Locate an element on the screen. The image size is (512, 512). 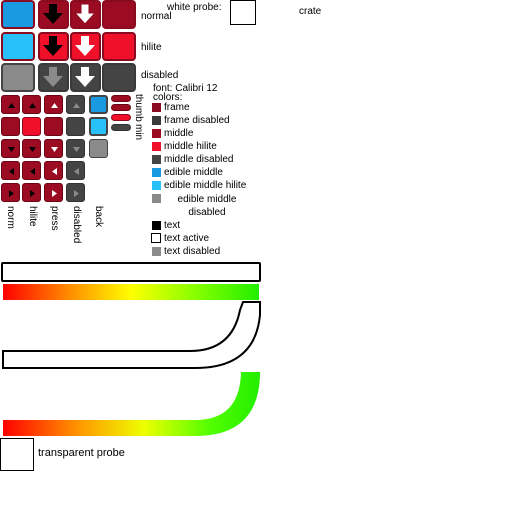
edit-field-hilite-tile is located at coordinates (18, 46).